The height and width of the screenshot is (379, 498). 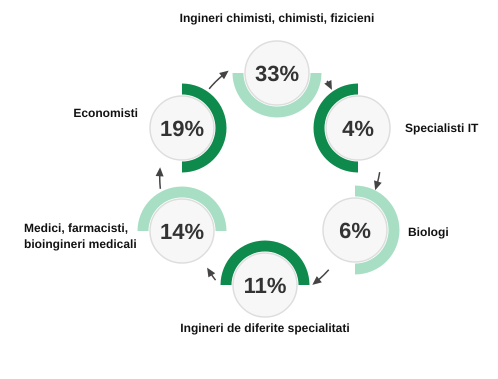 I want to click on category-label: Economisti, so click(x=105, y=113).